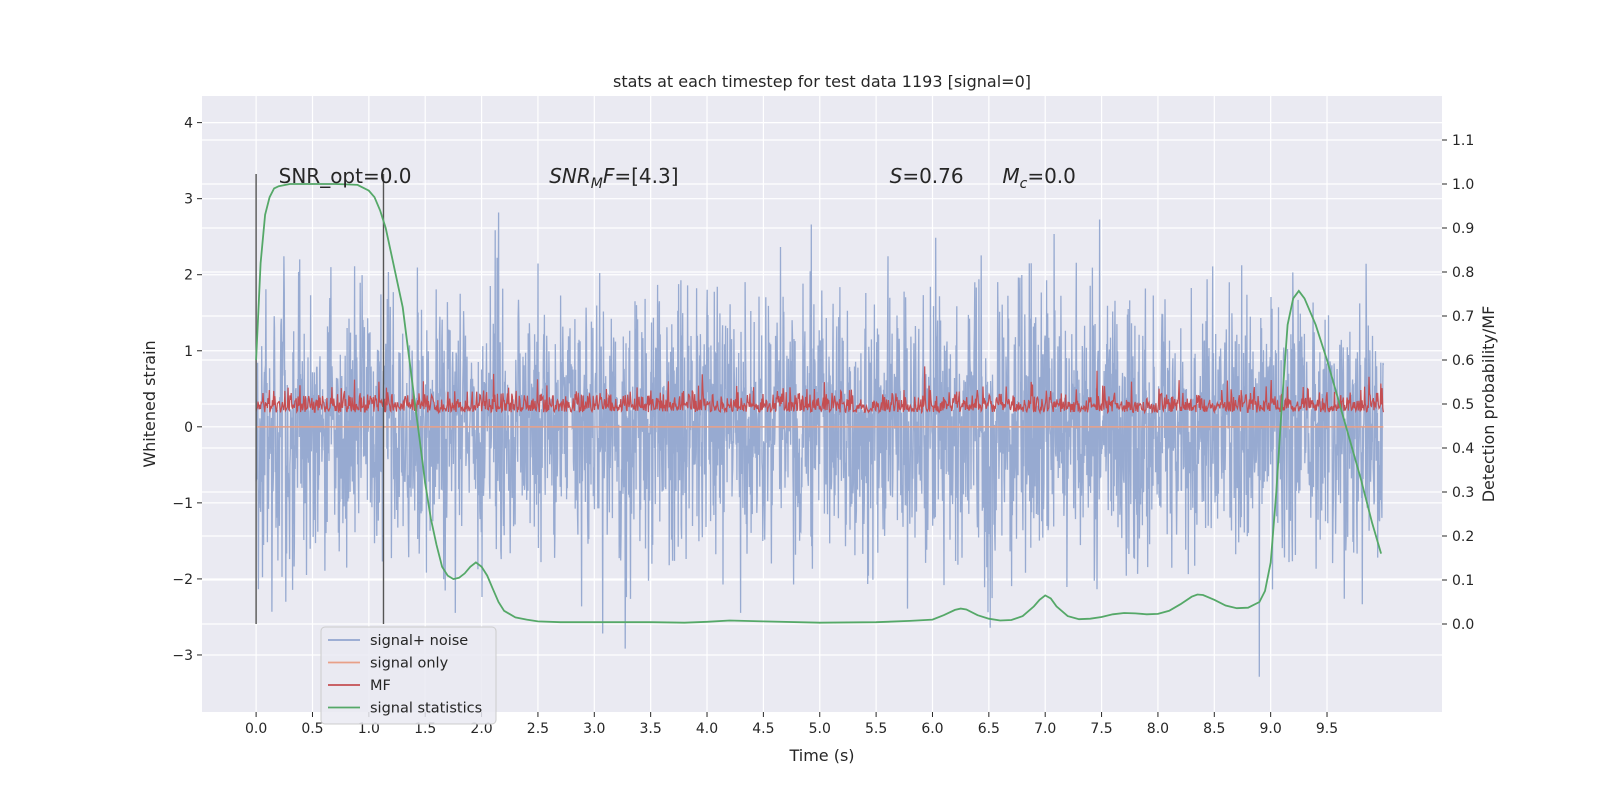  Describe the element at coordinates (187, 390) in the screenshot. I see `y-axis: −3 −2 −1 0 1 2 3 4` at that location.